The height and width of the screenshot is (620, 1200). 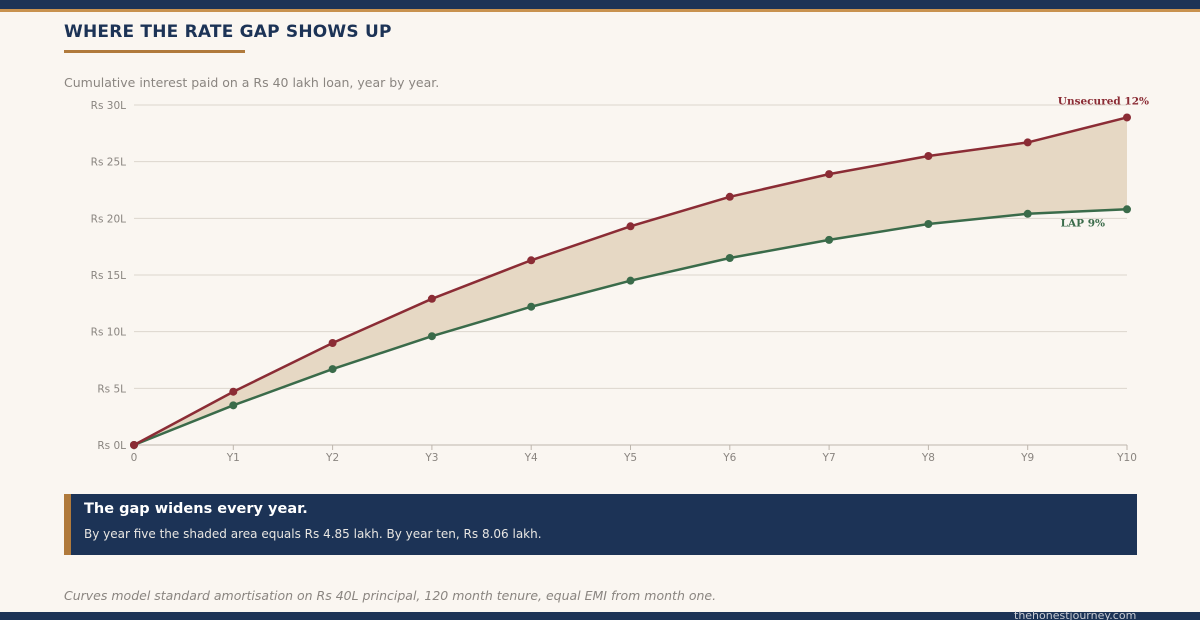 What do you see at coordinates (431, 458) in the screenshot?
I see `x-tick-label: Y3` at bounding box center [431, 458].